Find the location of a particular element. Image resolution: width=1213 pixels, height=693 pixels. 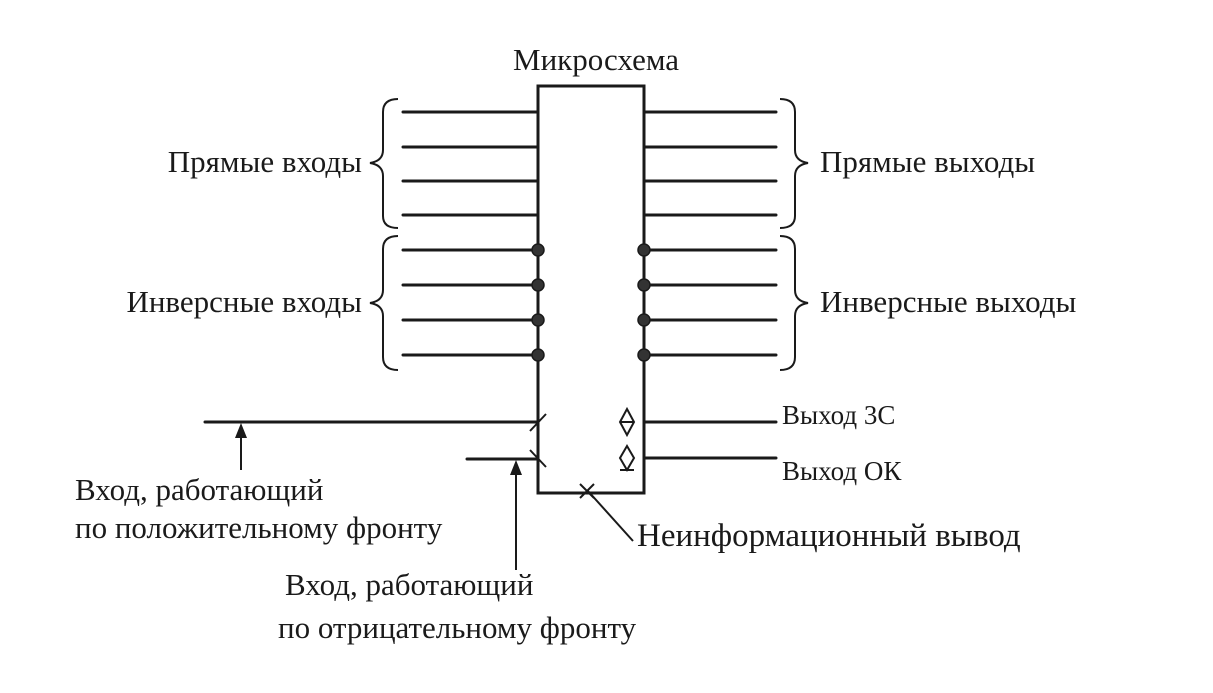

open-collector-output-symbol is located at coordinates (627, 458).